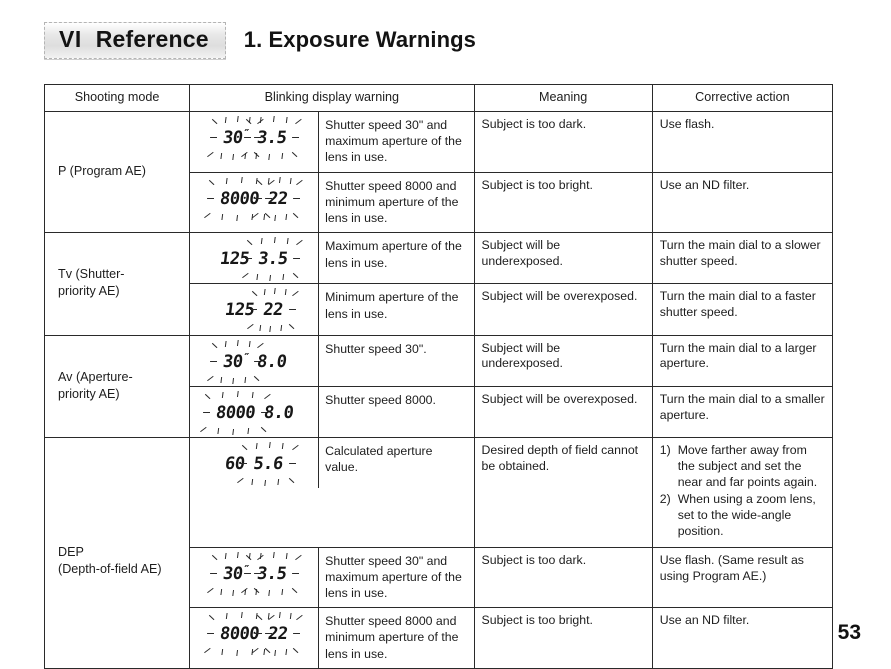 The height and width of the screenshot is (669, 891). Describe the element at coordinates (268, 463) in the screenshot. I see `lcd-aperture-value: 5.6` at that location.